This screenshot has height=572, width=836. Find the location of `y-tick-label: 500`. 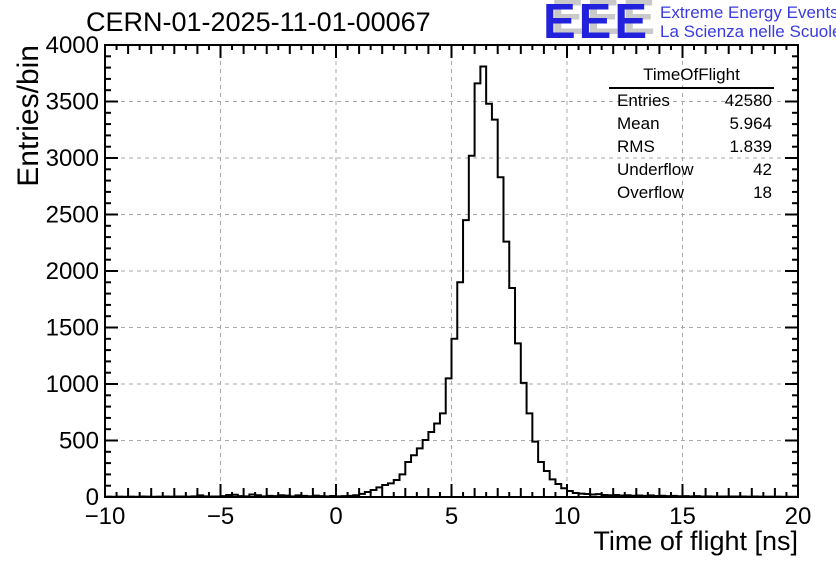

y-tick-label: 500 is located at coordinates (79, 441).